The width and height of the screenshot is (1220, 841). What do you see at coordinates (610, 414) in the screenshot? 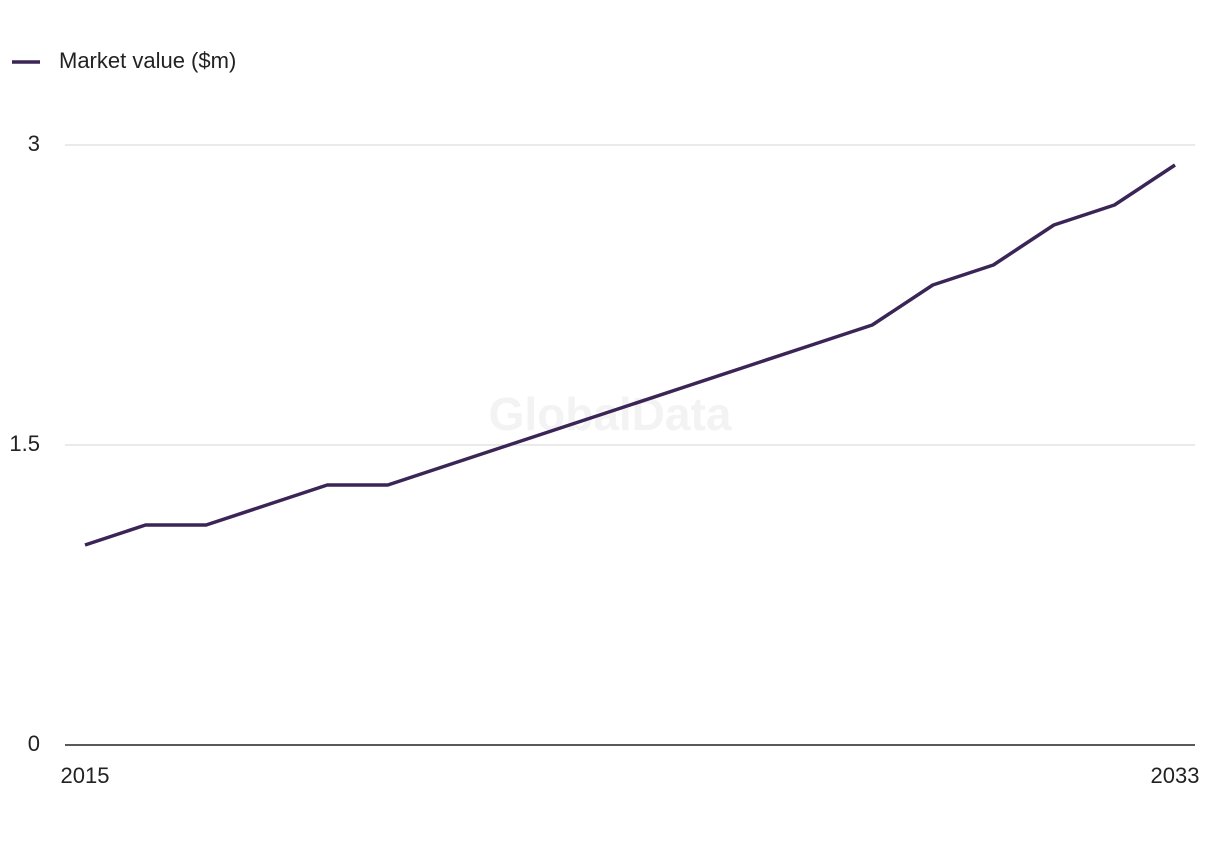
I see `watermark: GlobalData` at bounding box center [610, 414].